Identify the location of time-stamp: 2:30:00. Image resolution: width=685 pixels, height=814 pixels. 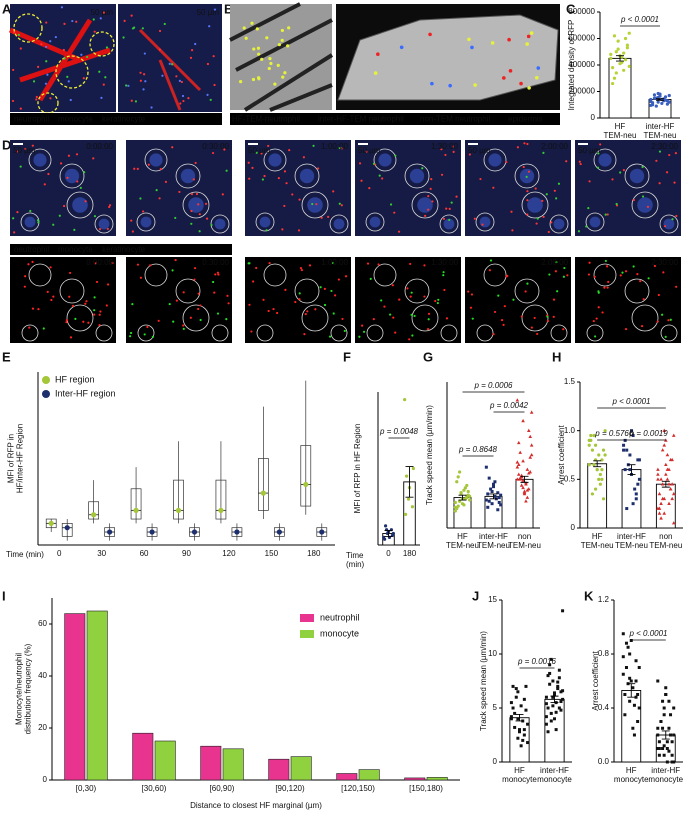
(664, 146).